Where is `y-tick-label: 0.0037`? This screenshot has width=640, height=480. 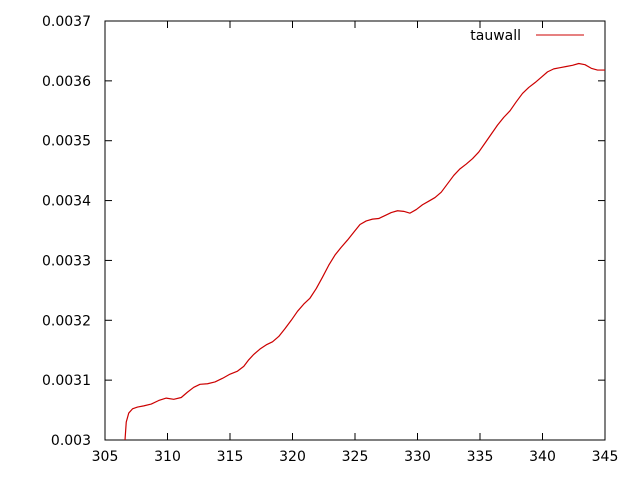 y-tick-label: 0.0037 is located at coordinates (66, 22).